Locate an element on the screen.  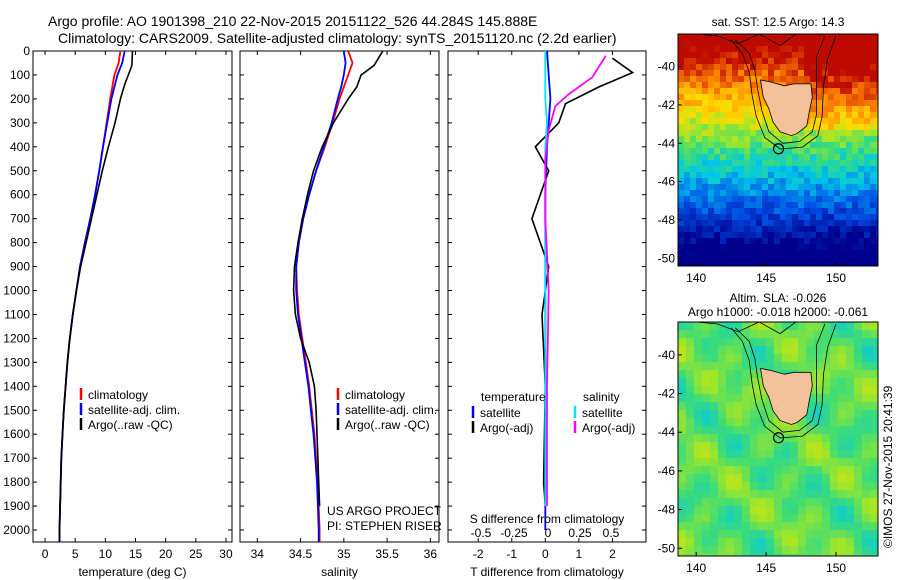
y-tick-label: 1500 is located at coordinates (16, 410).